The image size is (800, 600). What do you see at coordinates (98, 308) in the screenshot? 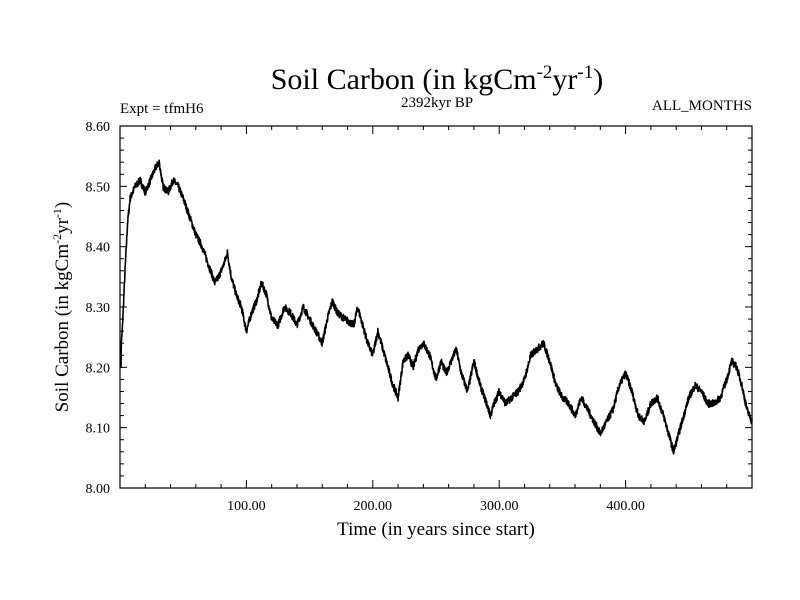
I see `y-tick-label: 8.30` at bounding box center [98, 308].